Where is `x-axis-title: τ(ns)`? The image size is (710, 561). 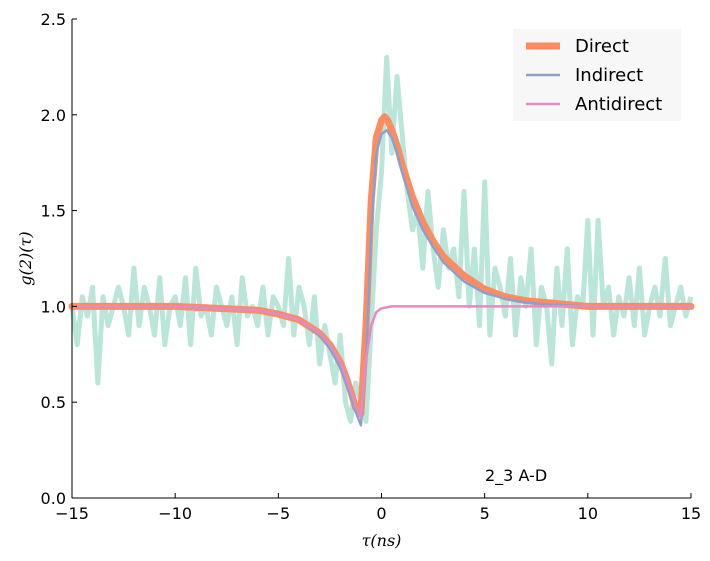 x-axis-title: τ(ns) is located at coordinates (382, 540).